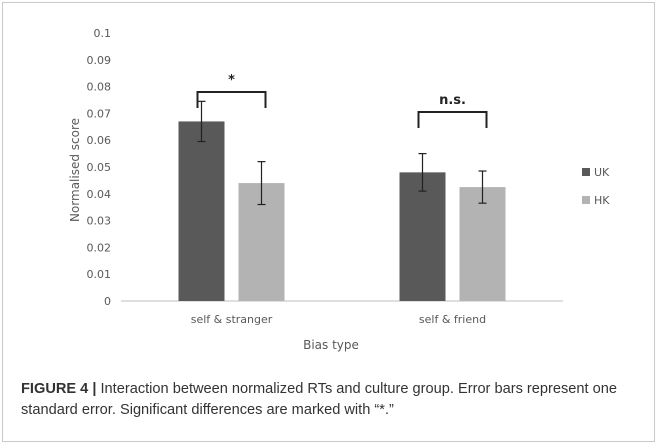 Image resolution: width=659 pixels, height=446 pixels. I want to click on significance-label-1: n.s., so click(452, 100).